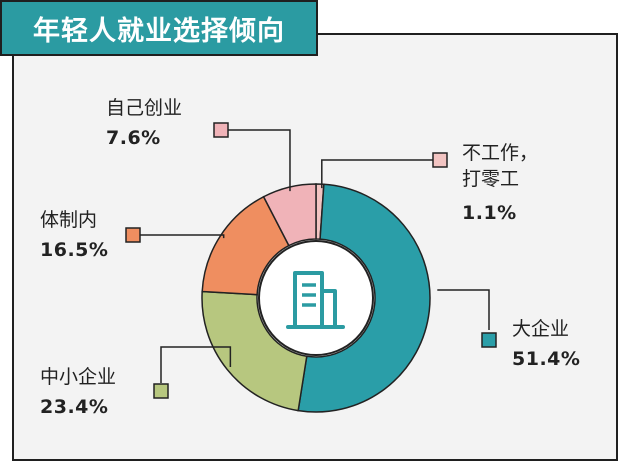 The width and height of the screenshot is (632, 470). Describe the element at coordinates (256, 160) in the screenshot. I see `leader-line-startup` at that location.